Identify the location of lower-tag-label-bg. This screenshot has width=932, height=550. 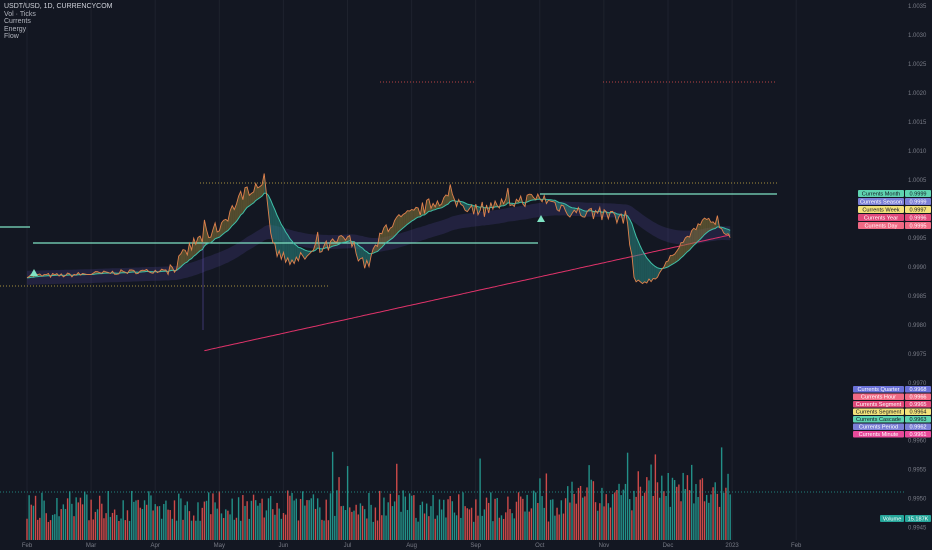
(878, 426).